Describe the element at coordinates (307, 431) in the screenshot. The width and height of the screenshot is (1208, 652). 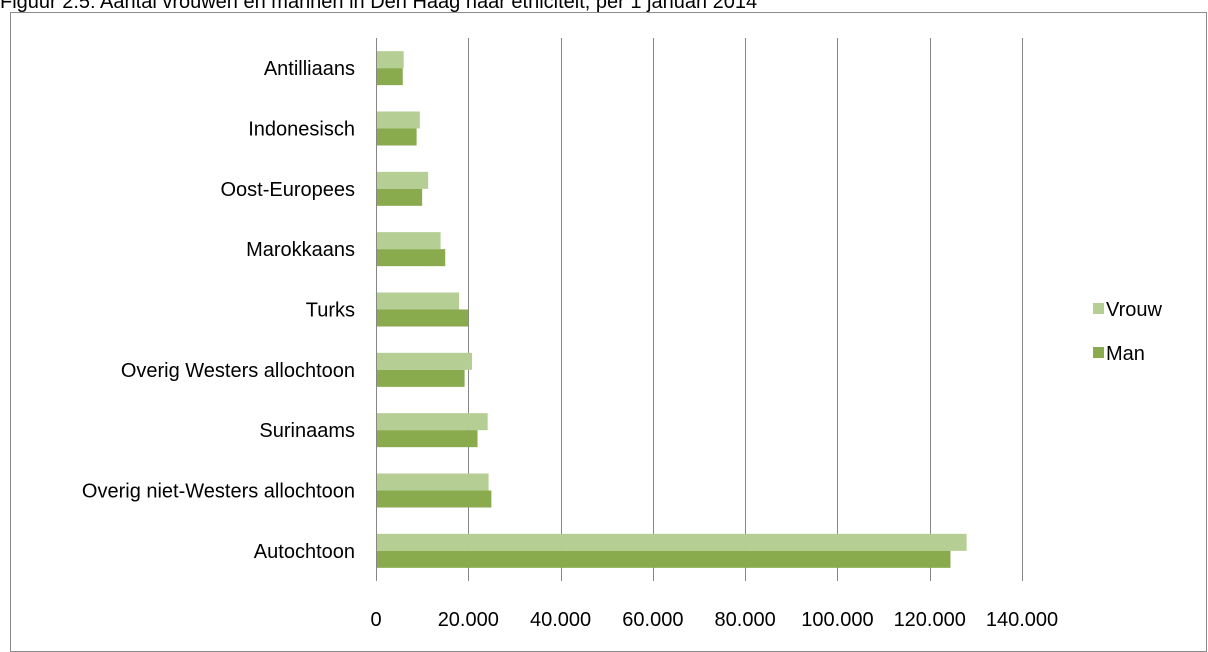
I see `category-label: Surinaams` at that location.